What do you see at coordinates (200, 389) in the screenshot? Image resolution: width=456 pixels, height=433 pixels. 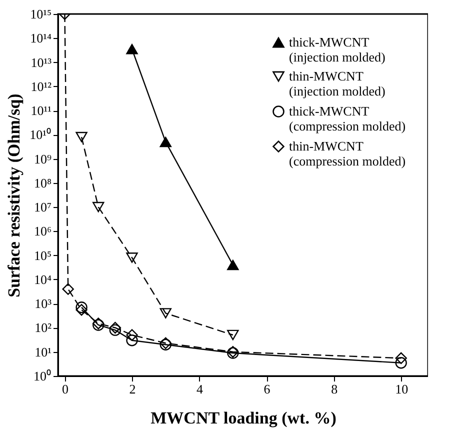 I see `x-tick-label: 4` at bounding box center [200, 389].